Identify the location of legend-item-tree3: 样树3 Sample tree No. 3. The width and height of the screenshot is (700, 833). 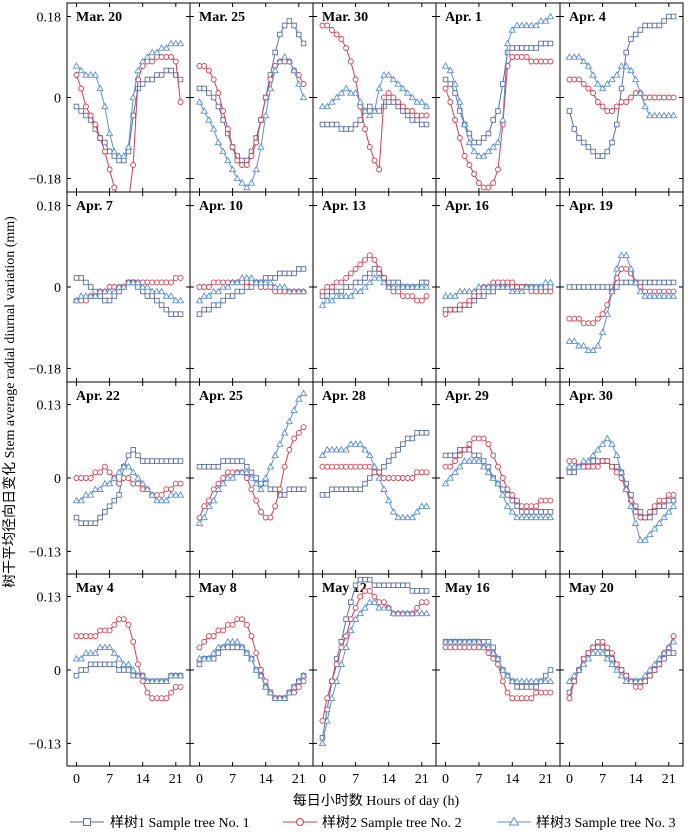
(586, 823).